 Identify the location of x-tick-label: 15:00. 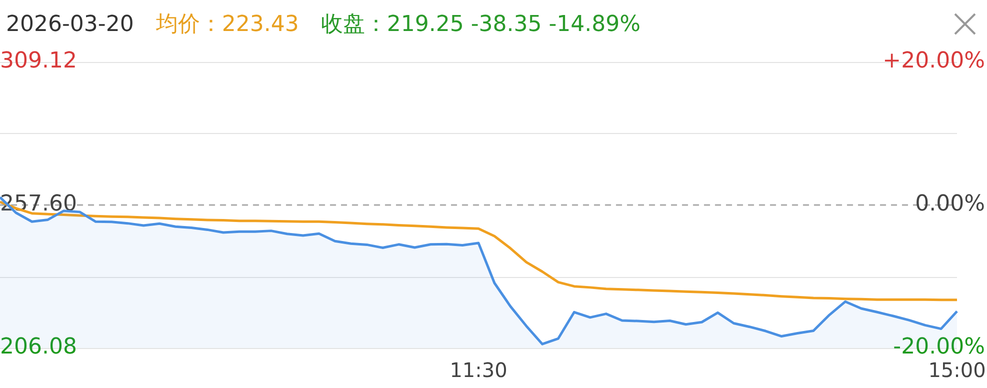
(957, 370).